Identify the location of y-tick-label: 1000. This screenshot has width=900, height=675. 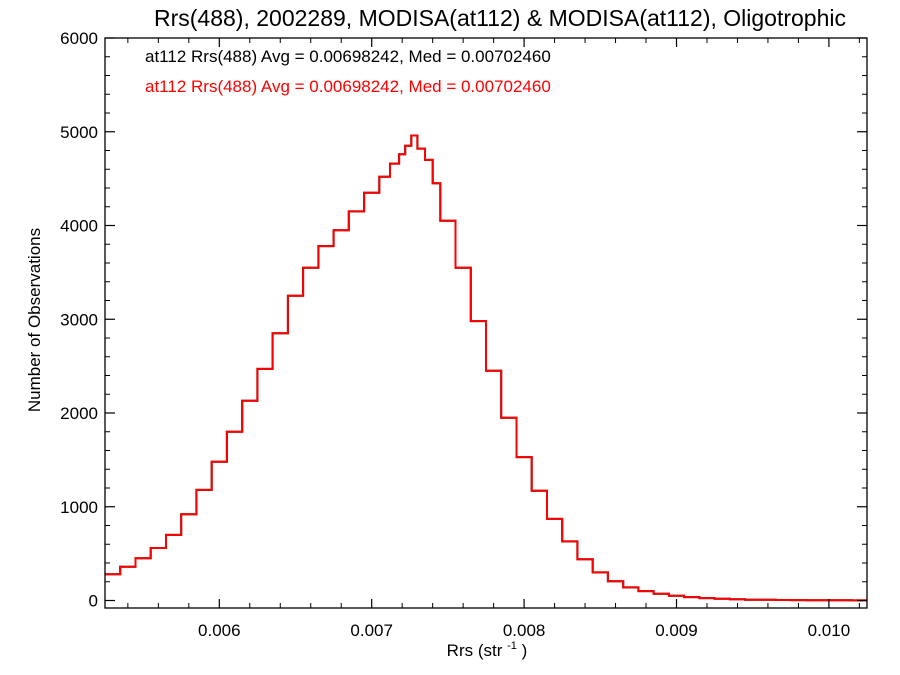
(79, 507).